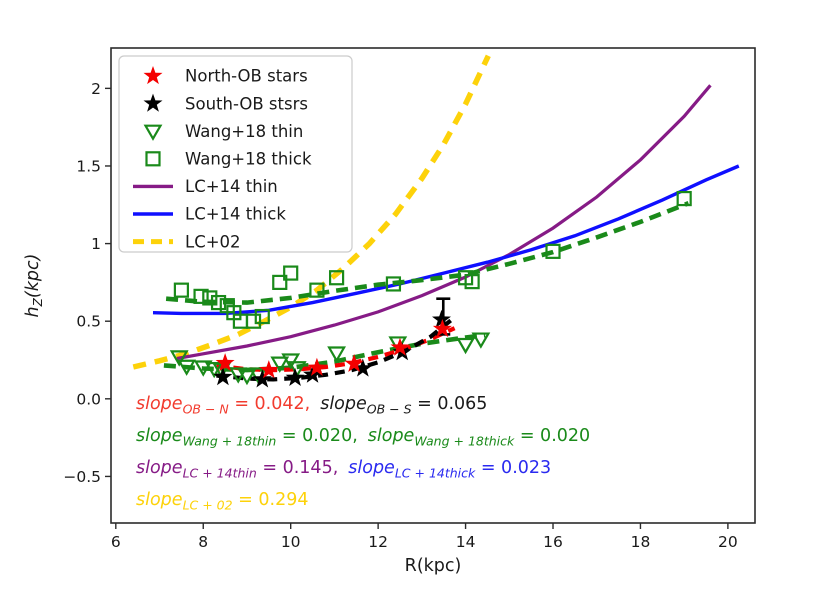 Image resolution: width=814 pixels, height=603 pixels. What do you see at coordinates (222, 501) in the screenshot?
I see `slope-annotation-4: slopeLC + 02 = 0.294` at bounding box center [222, 501].